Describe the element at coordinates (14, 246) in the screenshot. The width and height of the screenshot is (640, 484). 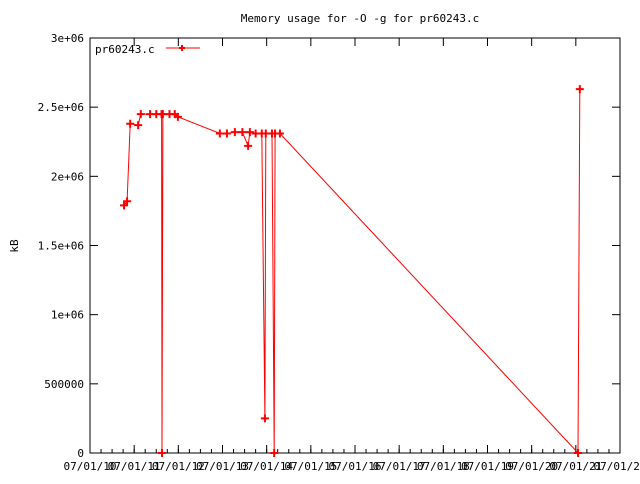
I see `y-axis-label: kB` at that location.